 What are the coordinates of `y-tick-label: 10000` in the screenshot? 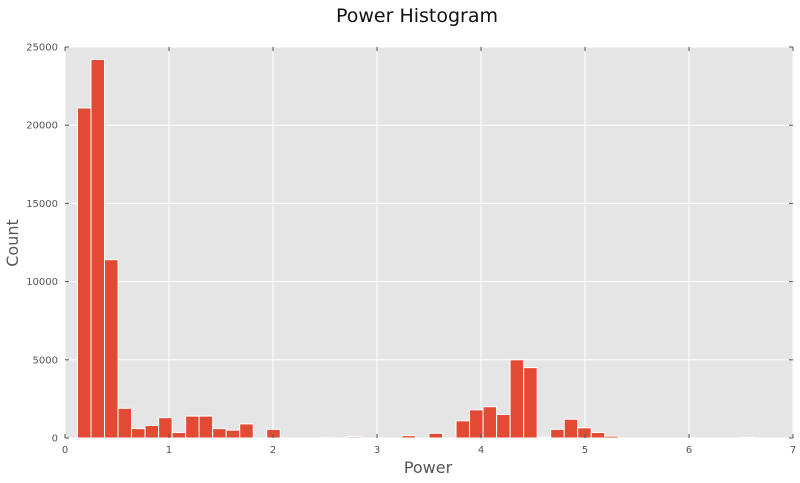 It's located at (42, 282).